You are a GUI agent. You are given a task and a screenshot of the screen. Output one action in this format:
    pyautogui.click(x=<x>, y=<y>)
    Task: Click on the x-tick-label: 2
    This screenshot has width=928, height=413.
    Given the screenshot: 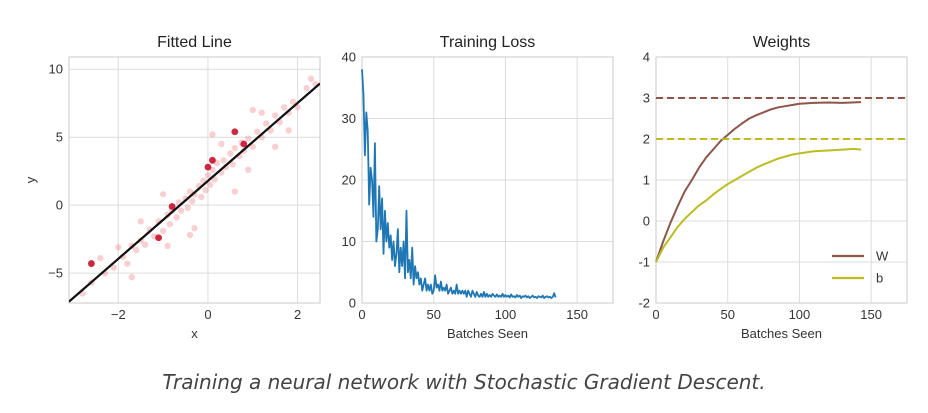 What is the action you would take?
    pyautogui.click(x=297, y=314)
    